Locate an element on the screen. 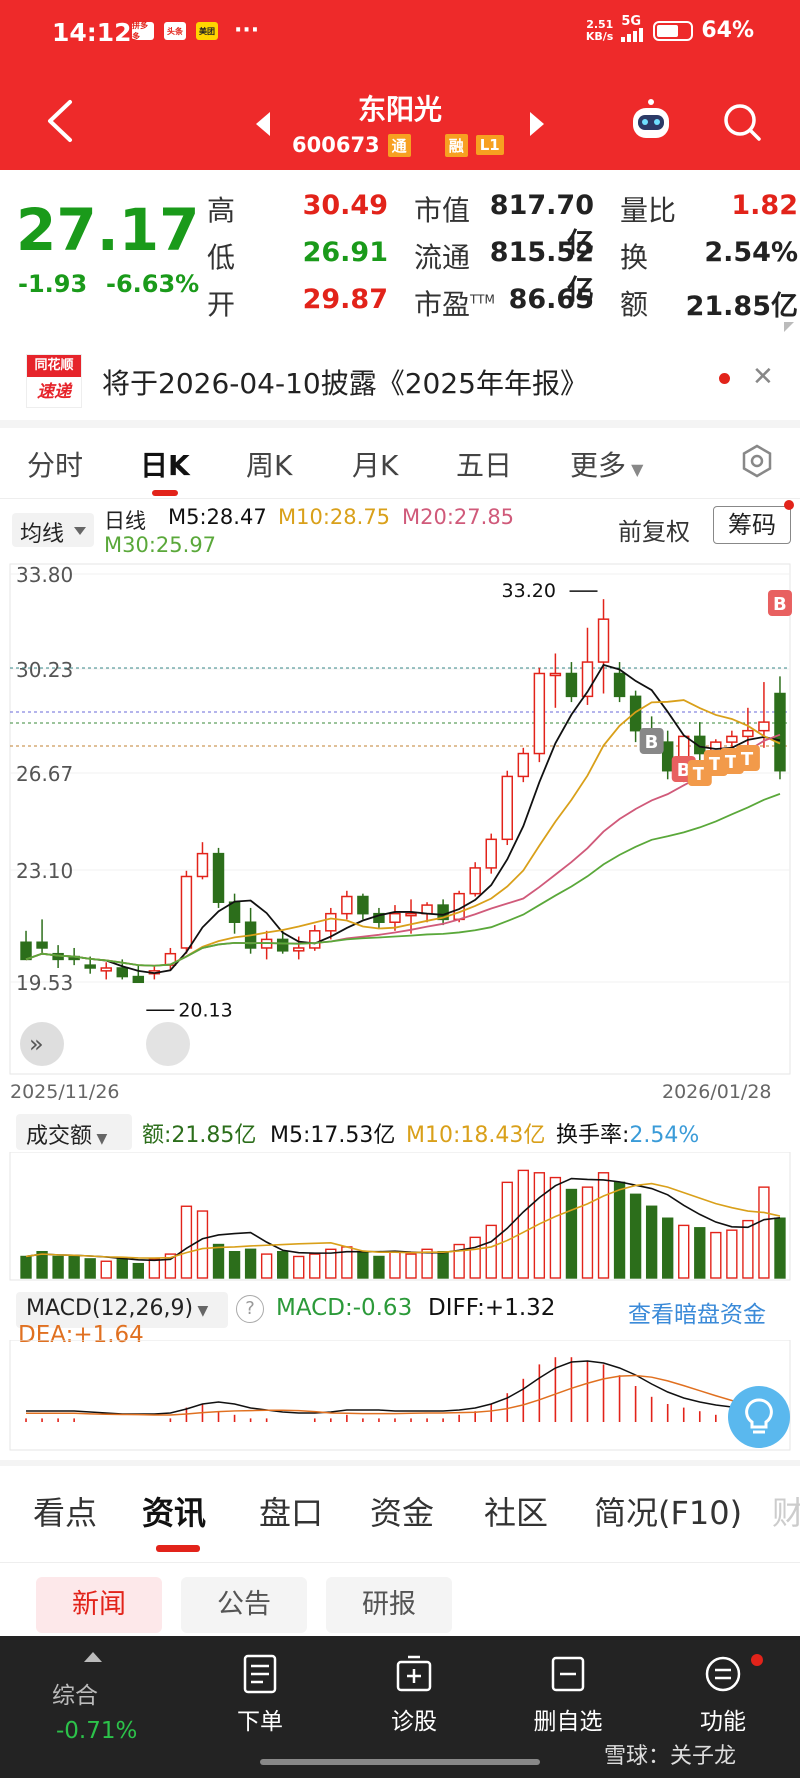 The height and width of the screenshot is (1778, 800). subtab-announcements: 公告 is located at coordinates (244, 1605).